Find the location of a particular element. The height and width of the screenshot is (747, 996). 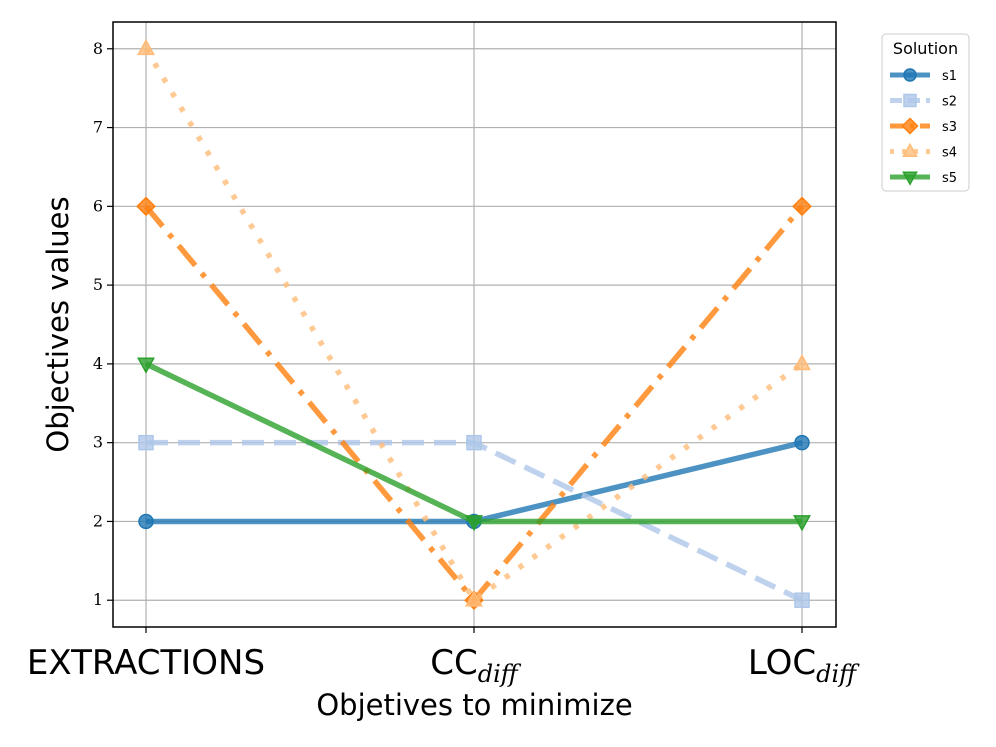

y-tick-label: 4 is located at coordinates (98, 363).